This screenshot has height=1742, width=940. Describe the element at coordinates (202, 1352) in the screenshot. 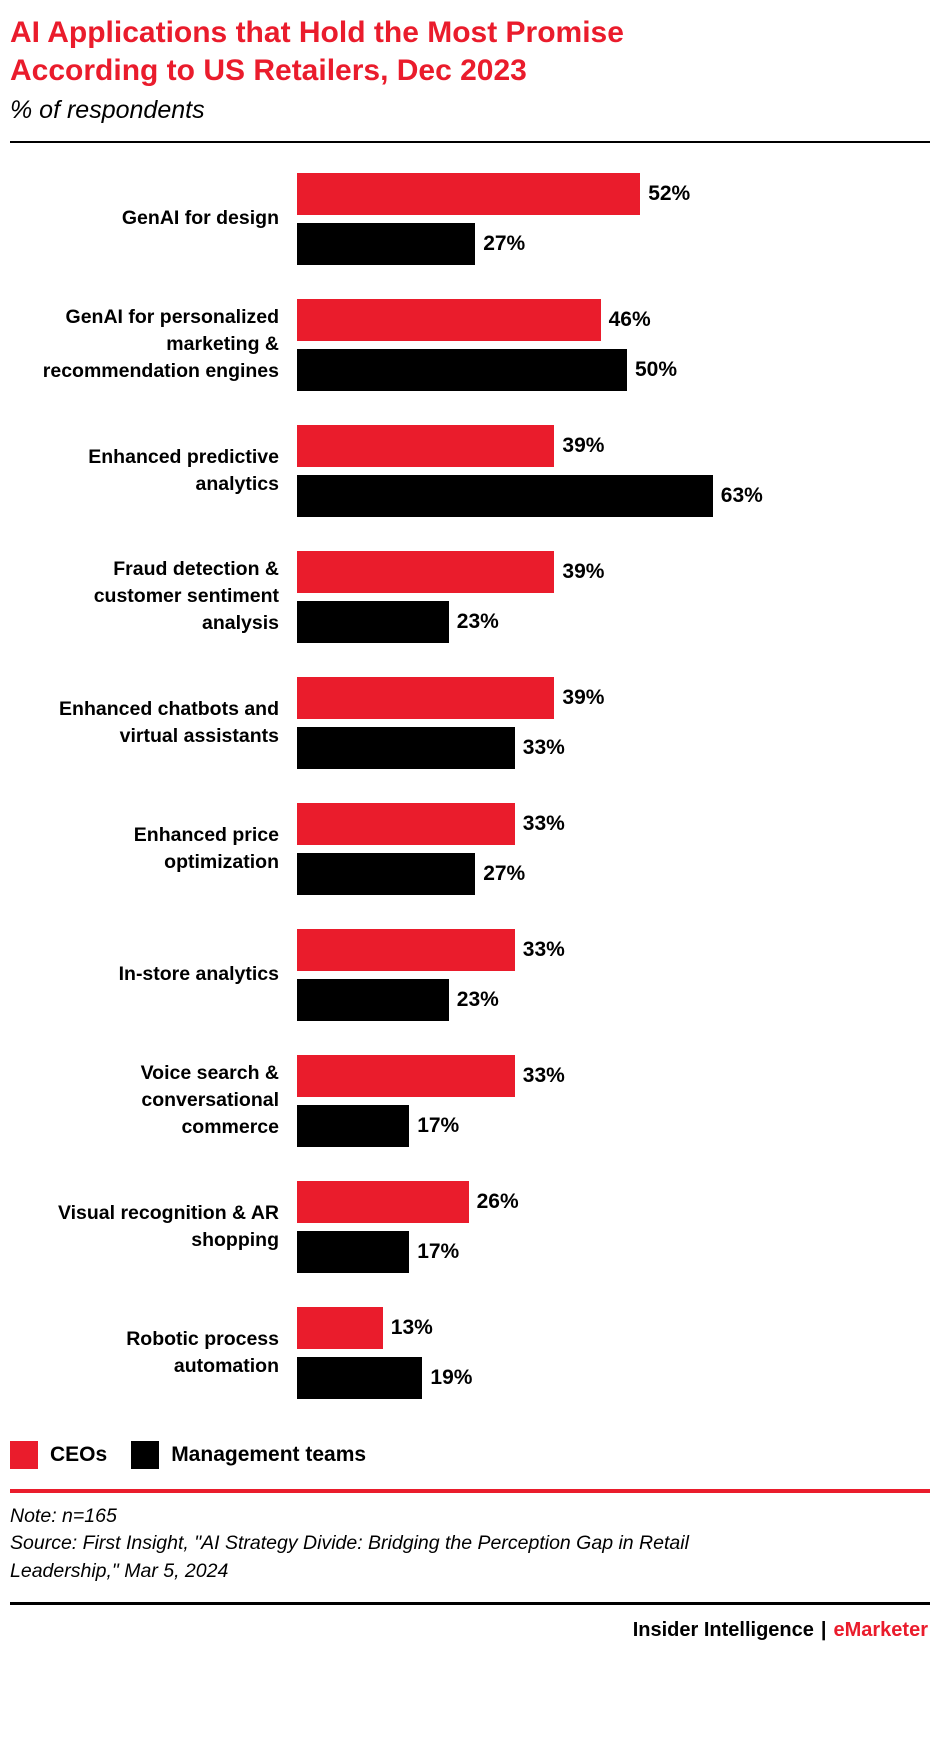

I see `category-label-text: Robotic process automation` at that location.